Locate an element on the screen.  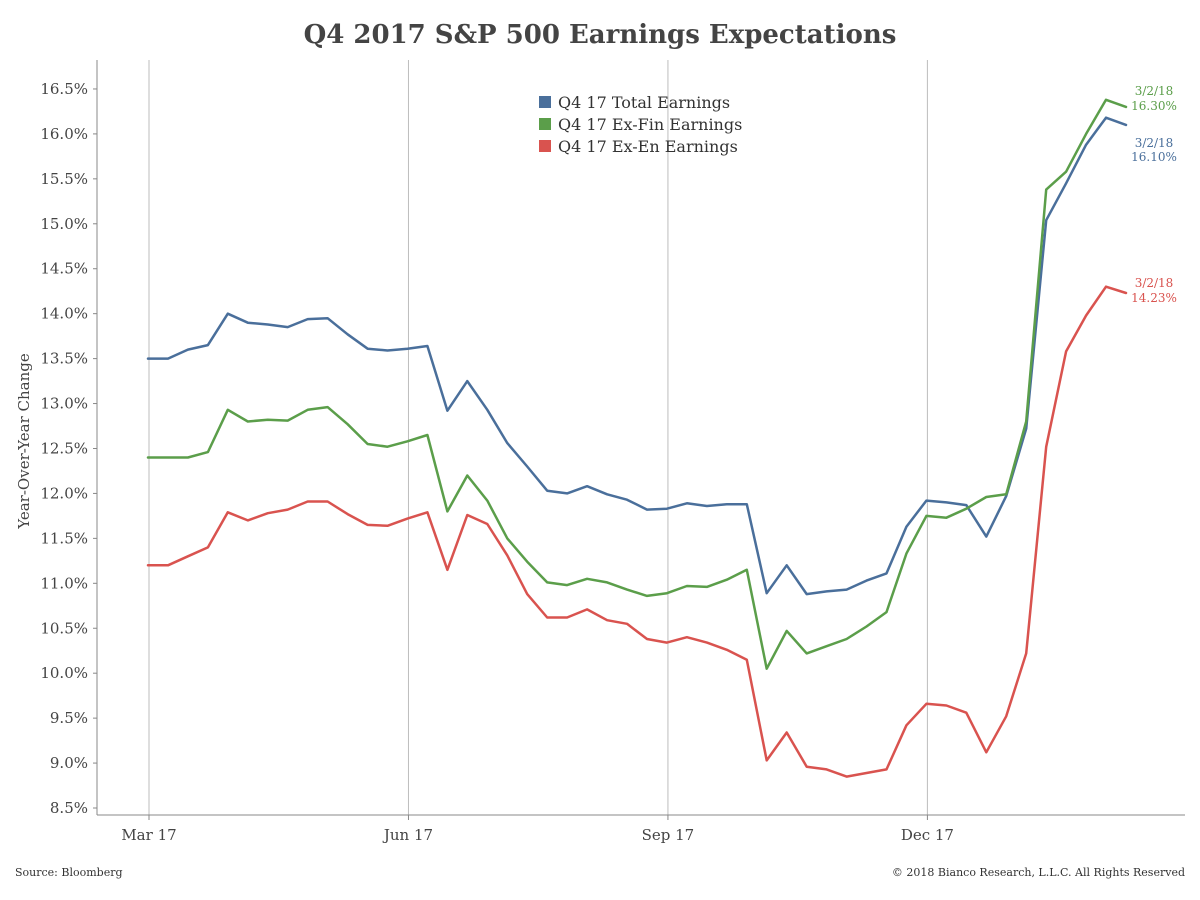
x-tick-label: Dec 17 is located at coordinates (927, 835).